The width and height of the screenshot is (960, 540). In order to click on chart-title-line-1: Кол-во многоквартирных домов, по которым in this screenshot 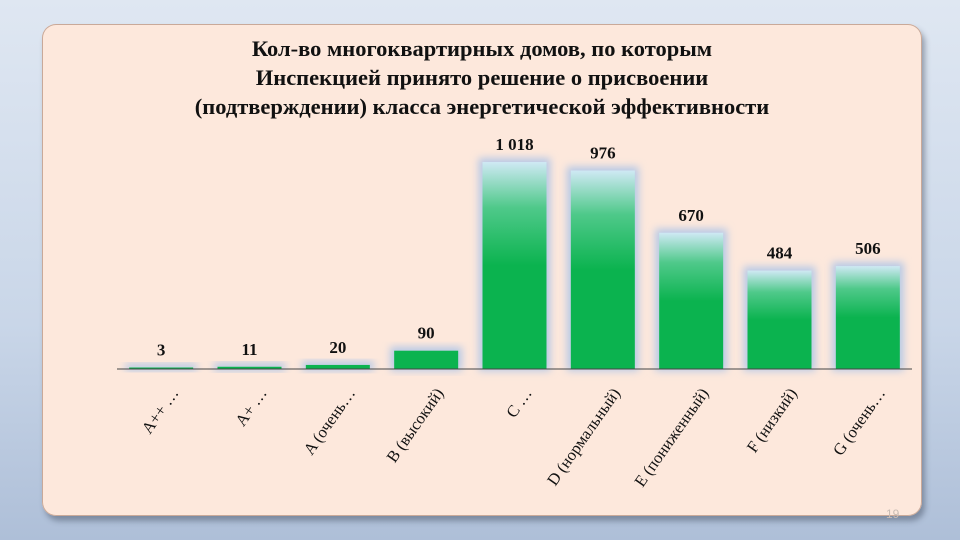, I will do `click(482, 48)`.